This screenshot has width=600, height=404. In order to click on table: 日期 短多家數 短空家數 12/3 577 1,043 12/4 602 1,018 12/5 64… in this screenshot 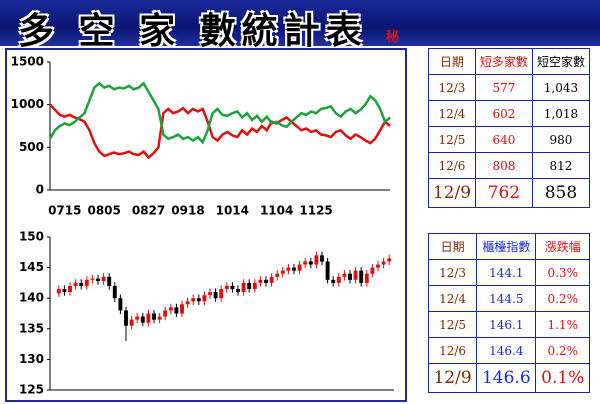, I will do `click(509, 128)`.